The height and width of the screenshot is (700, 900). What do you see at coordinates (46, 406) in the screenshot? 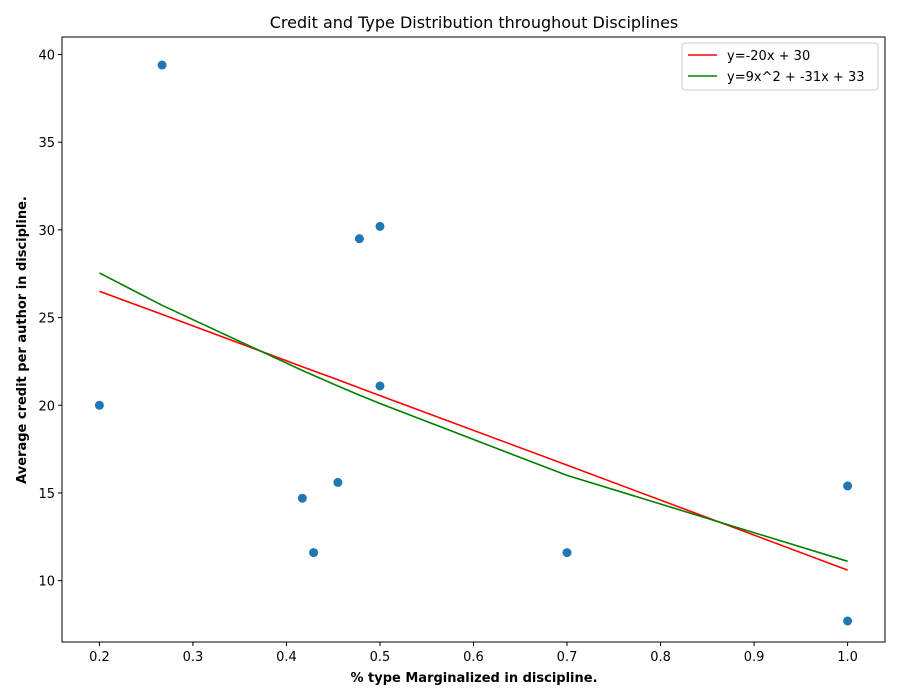
I see `y-tick-label: 20` at bounding box center [46, 406].